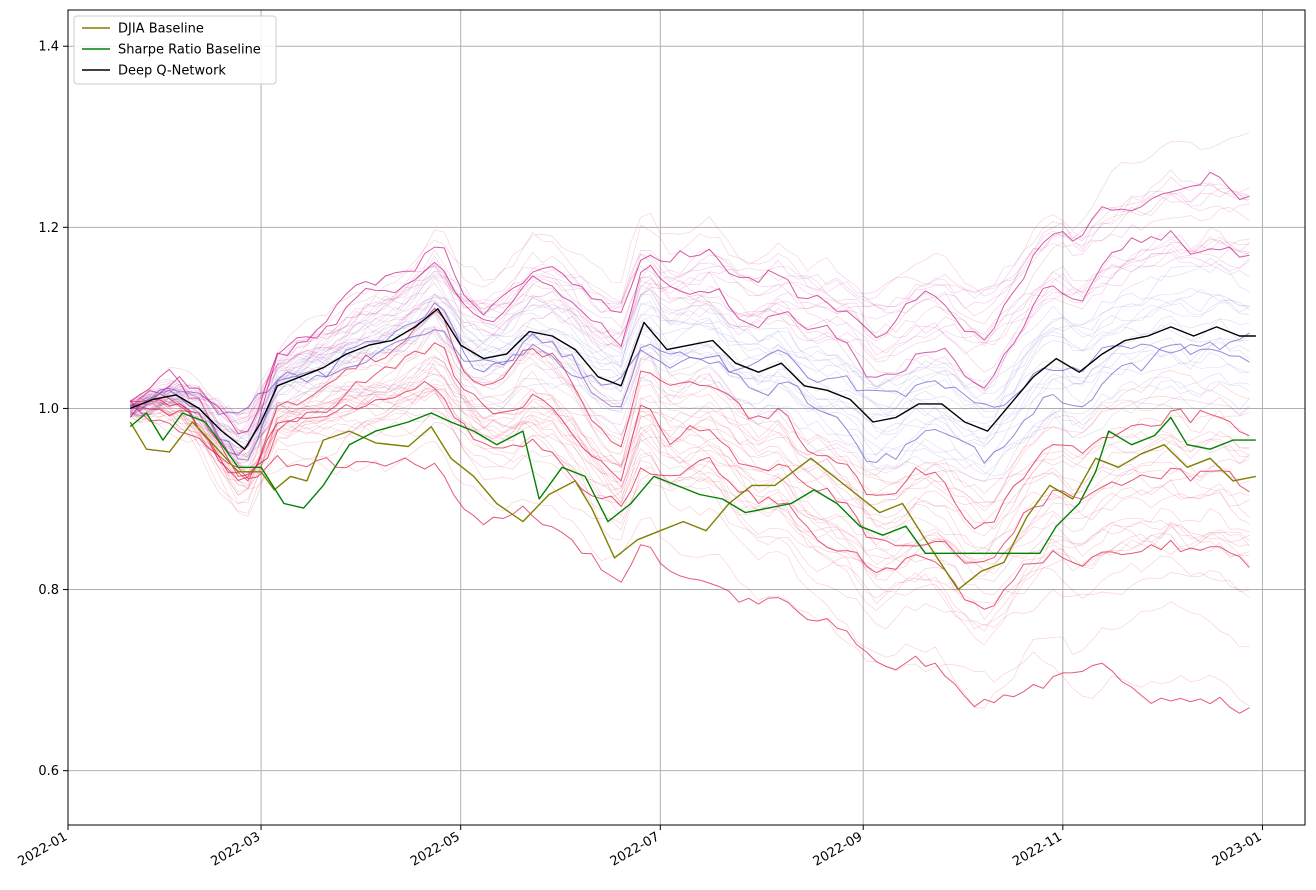 The height and width of the screenshot is (890, 1316). Describe the element at coordinates (172, 71) in the screenshot. I see `legend-label: Deep Q-Network` at that location.